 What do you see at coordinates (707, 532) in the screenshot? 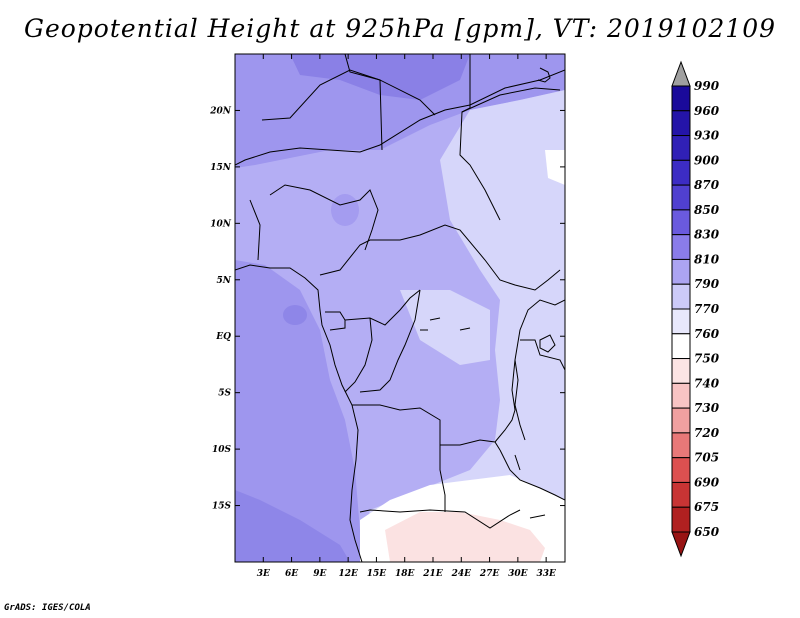
I see `colorbar-label: 650` at bounding box center [707, 532].